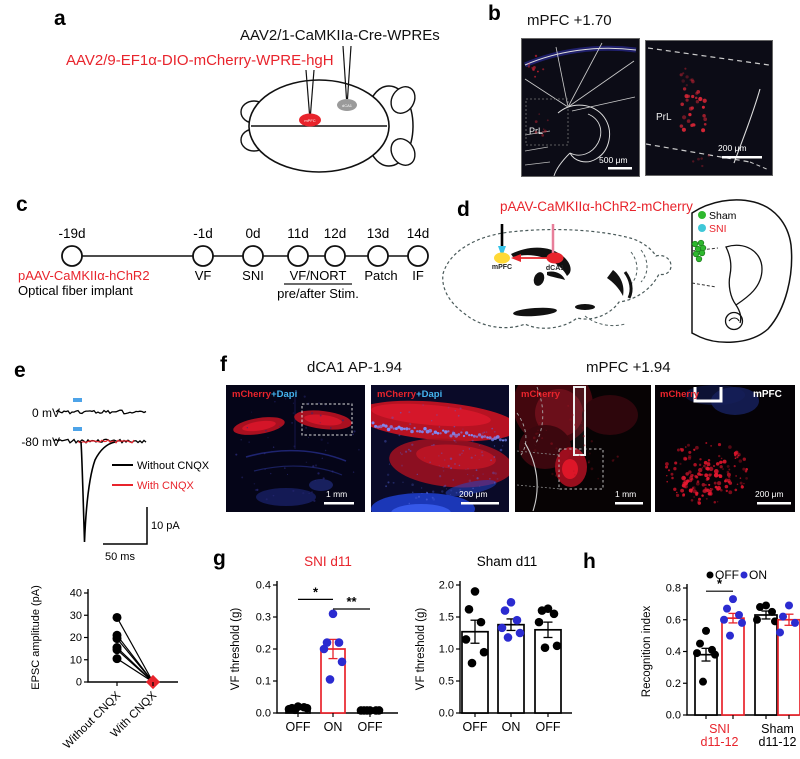 Image resolution: width=800 pixels, height=759 pixels. What do you see at coordinates (718, 229) in the screenshot?
I see `legend-sni-label: SNI` at bounding box center [718, 229].